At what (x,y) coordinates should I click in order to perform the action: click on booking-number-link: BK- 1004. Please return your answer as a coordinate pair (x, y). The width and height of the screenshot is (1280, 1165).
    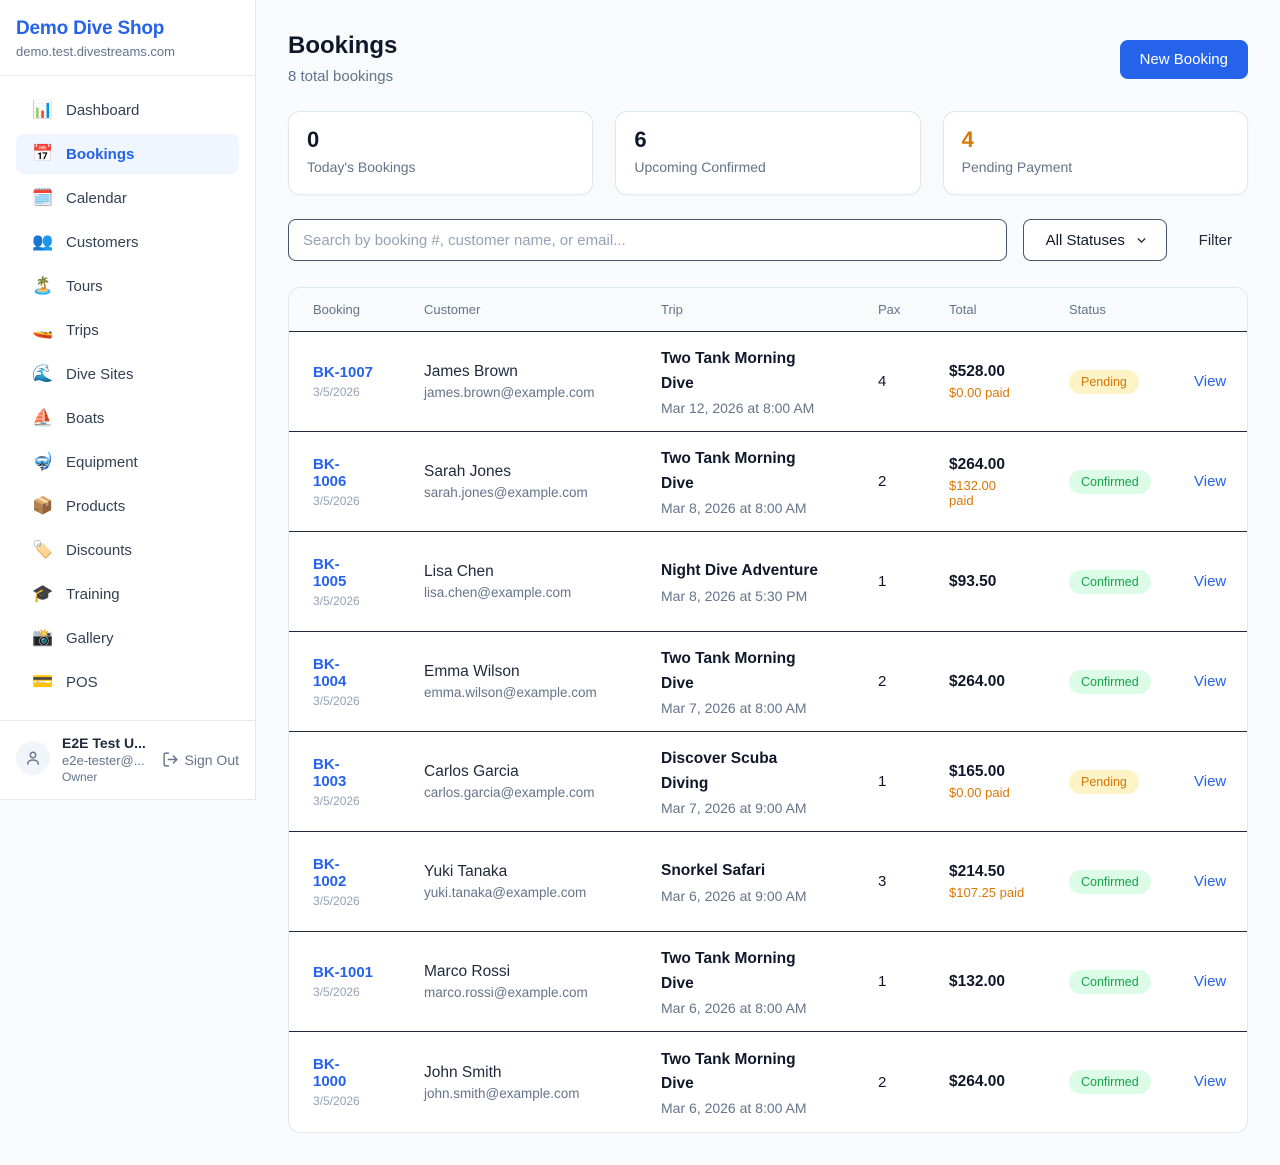
    Looking at the image, I should click on (330, 672).